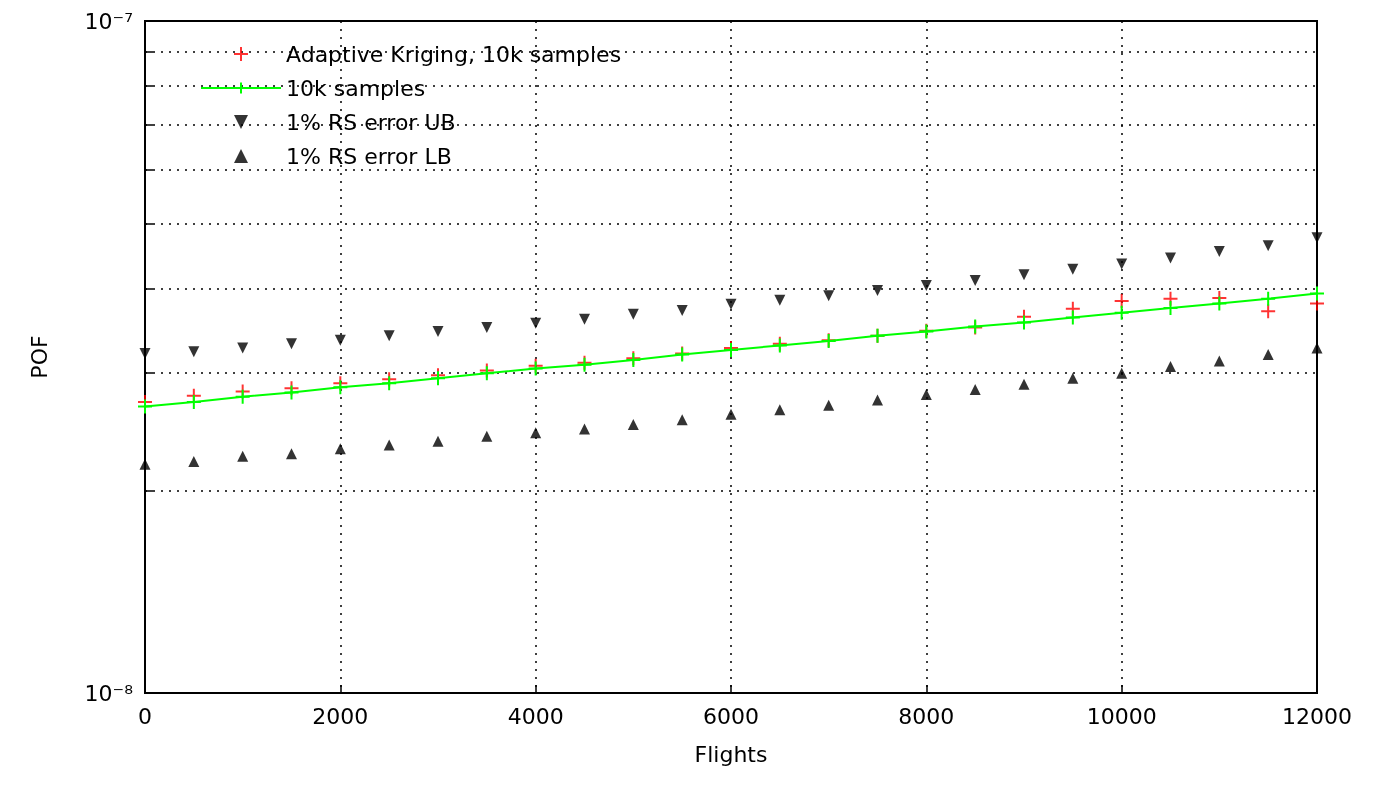 This screenshot has height=800, width=1375. Describe the element at coordinates (109, 693) in the screenshot. I see `y-tick-label: 10⁻⁸` at that location.